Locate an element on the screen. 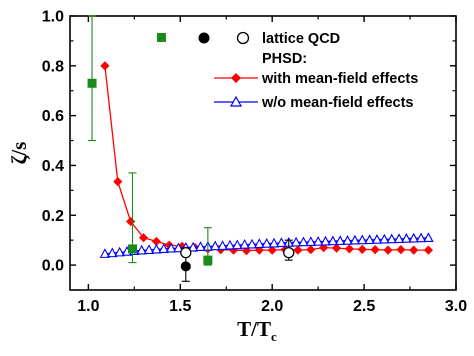  x-tick-label: 3.0 is located at coordinates (456, 306).